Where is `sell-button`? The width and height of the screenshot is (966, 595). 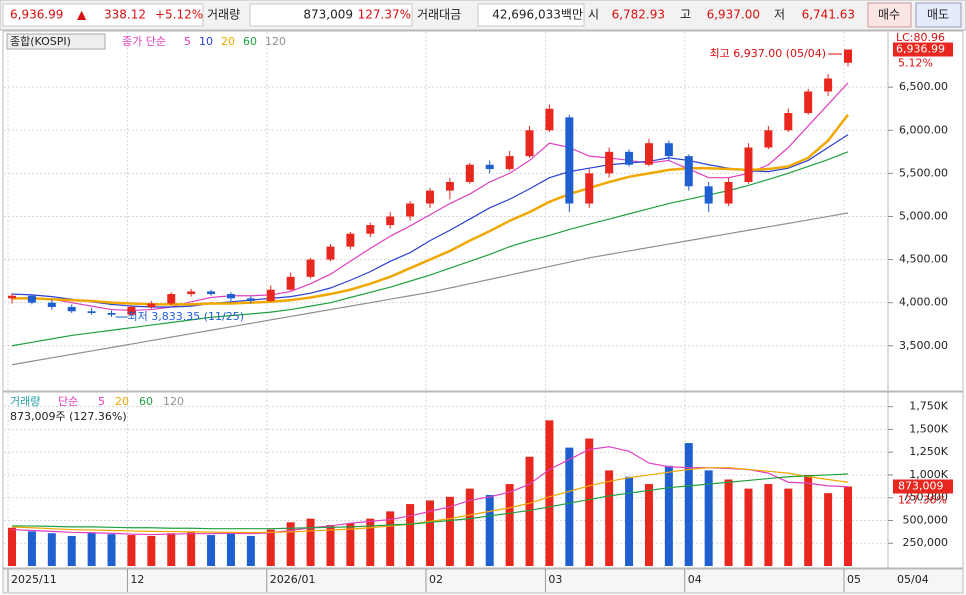
sell-button is located at coordinates (938, 15).